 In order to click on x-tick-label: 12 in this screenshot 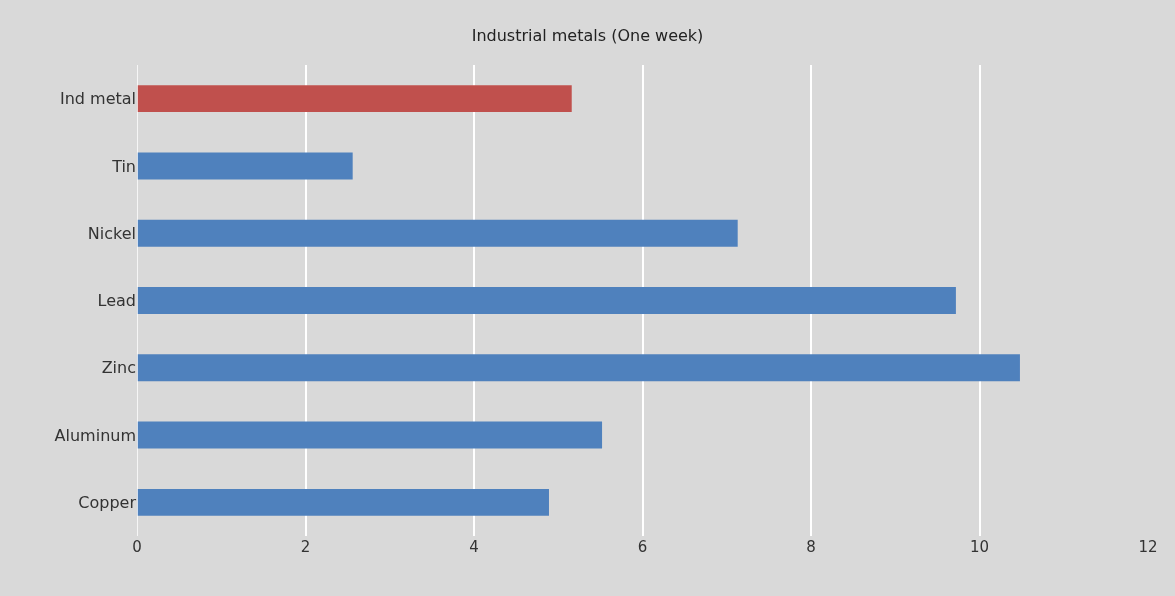, I will do `click(1148, 547)`.